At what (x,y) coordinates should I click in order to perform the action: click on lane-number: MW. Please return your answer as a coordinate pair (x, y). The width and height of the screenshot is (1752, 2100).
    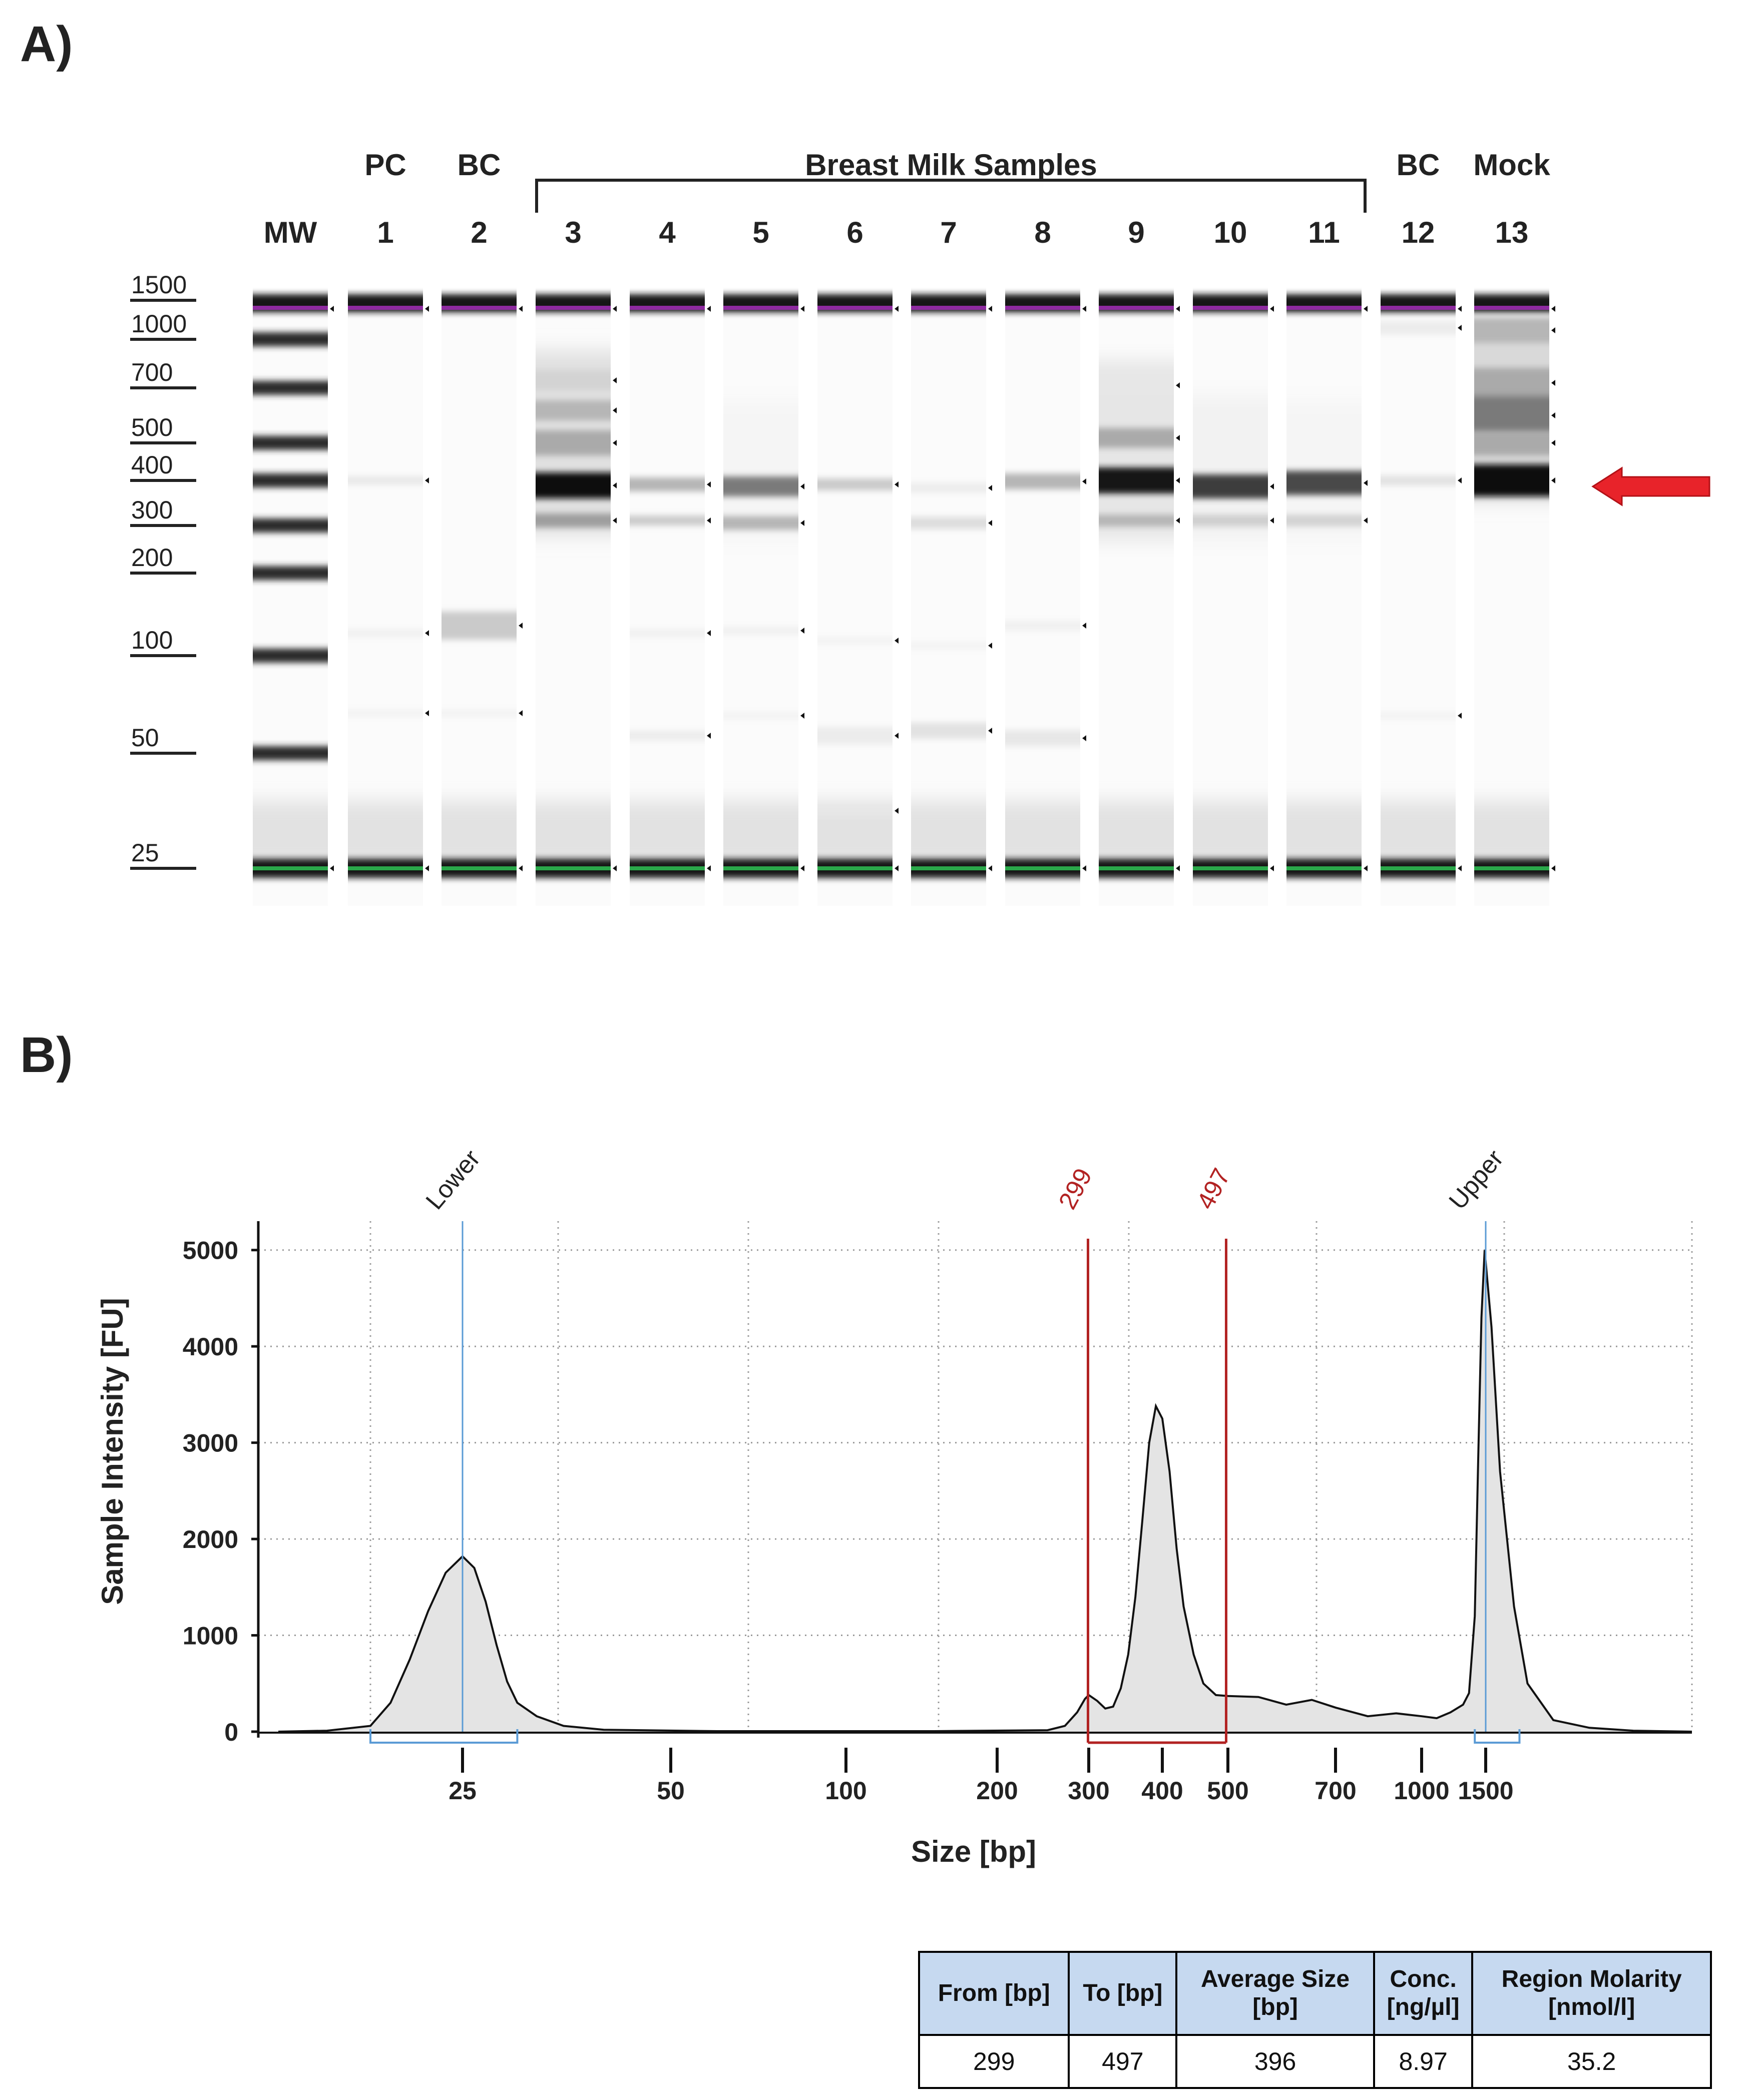
    Looking at the image, I should click on (290, 232).